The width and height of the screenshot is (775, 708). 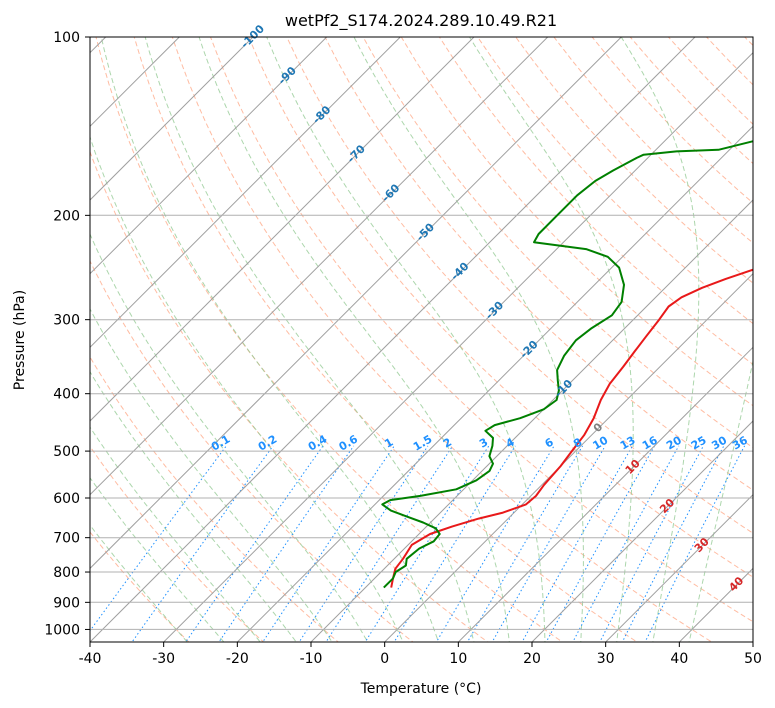 I want to click on mixing-ratio-label: 0.1, so click(x=220, y=443).